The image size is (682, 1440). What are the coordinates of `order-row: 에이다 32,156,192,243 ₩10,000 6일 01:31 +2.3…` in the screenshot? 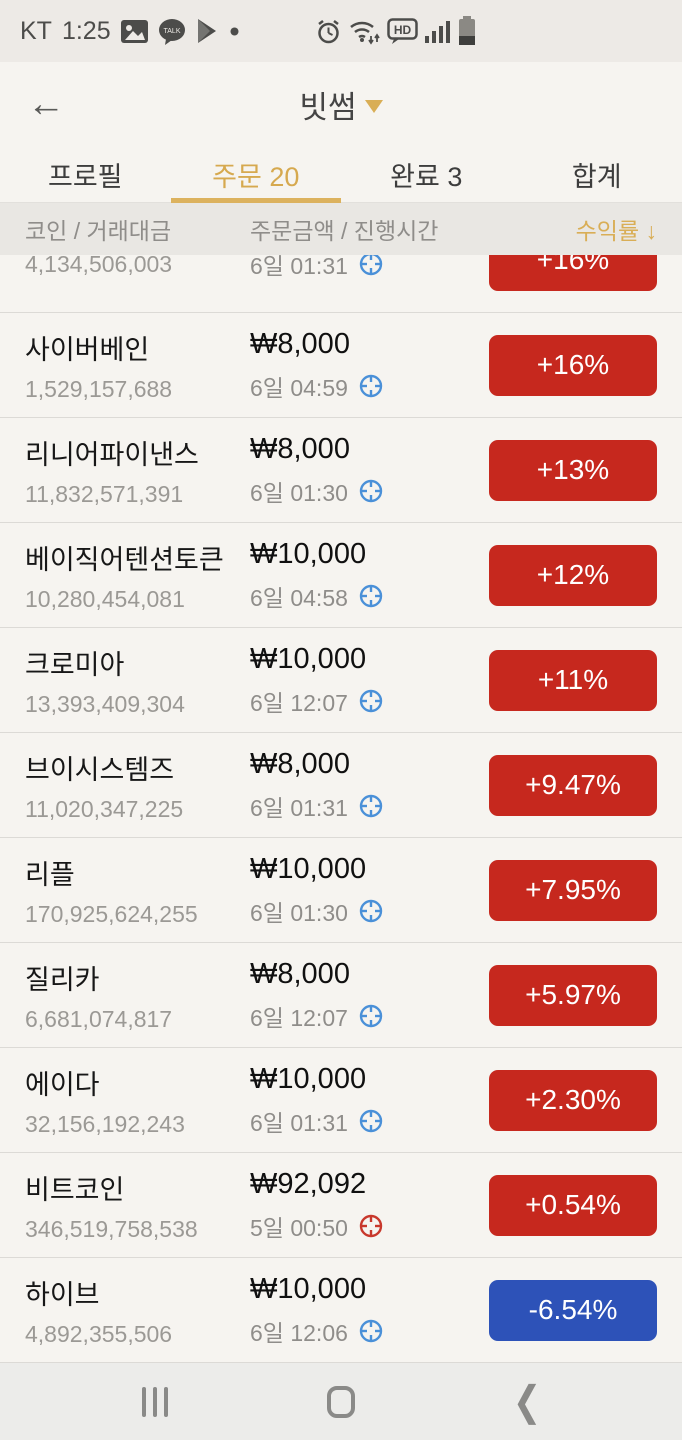 It's located at (341, 1099).